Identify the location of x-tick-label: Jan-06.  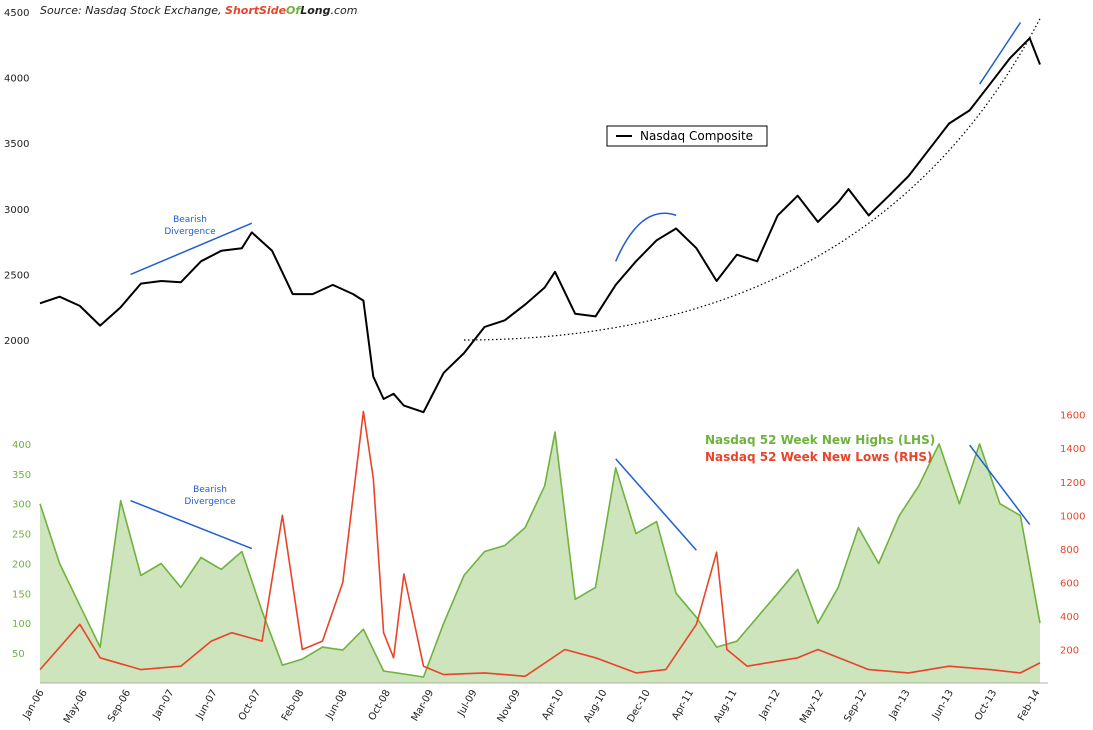
(34, 705).